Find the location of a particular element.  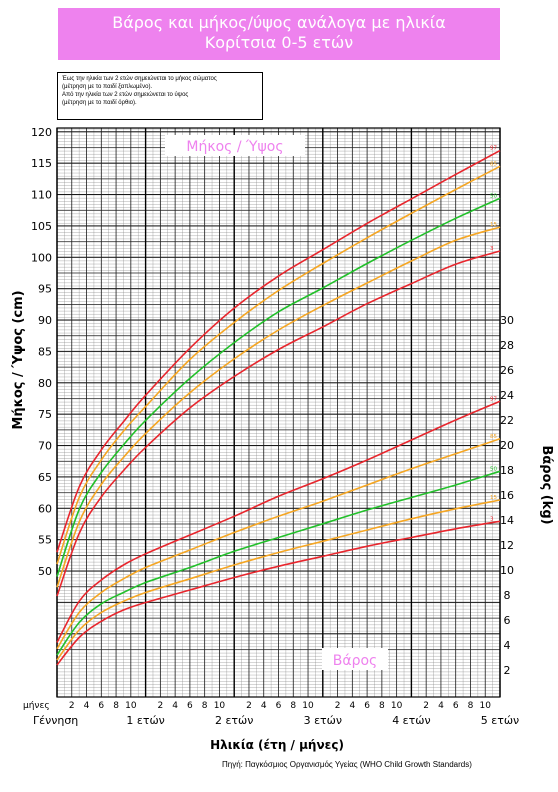

weight-tick-label: 24 is located at coordinates (507, 395).